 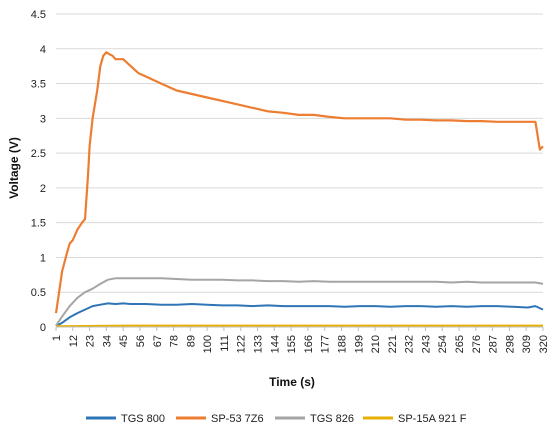 I want to click on x-tick-label: 265, so click(x=460, y=344).